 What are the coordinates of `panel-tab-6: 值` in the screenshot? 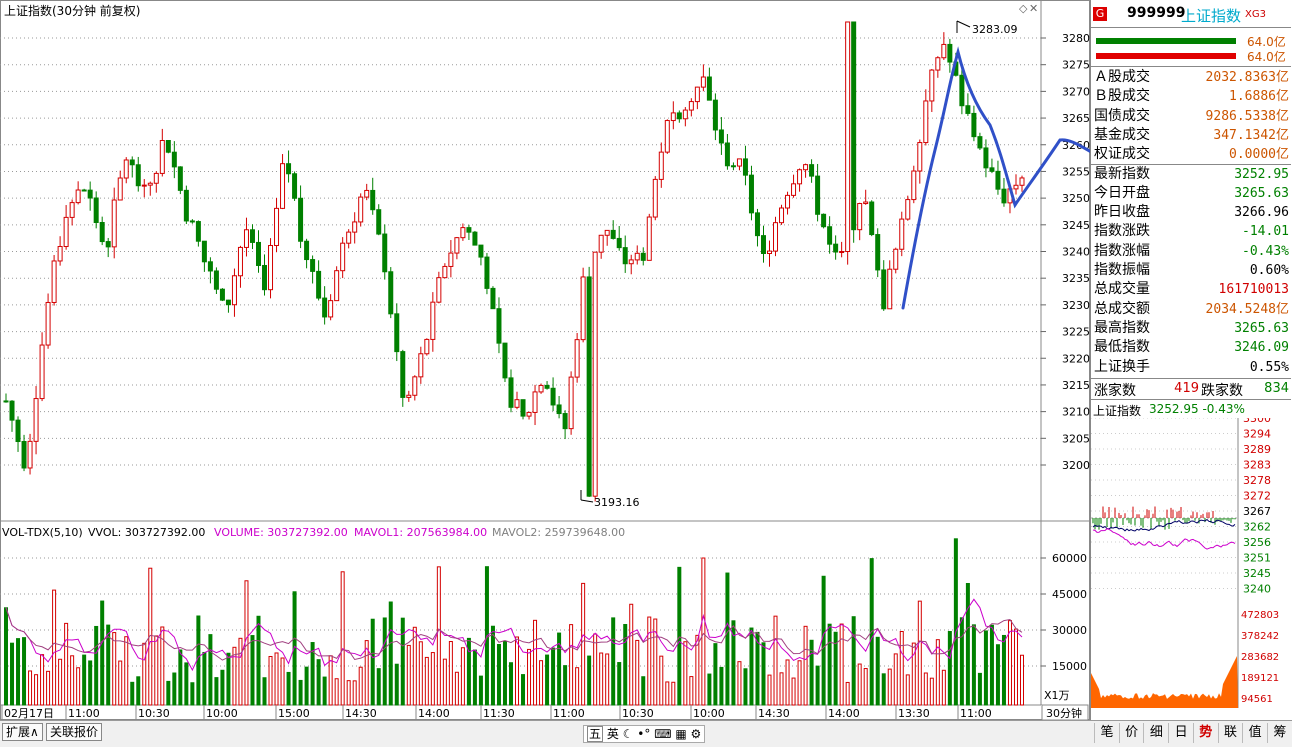 It's located at (1254, 733).